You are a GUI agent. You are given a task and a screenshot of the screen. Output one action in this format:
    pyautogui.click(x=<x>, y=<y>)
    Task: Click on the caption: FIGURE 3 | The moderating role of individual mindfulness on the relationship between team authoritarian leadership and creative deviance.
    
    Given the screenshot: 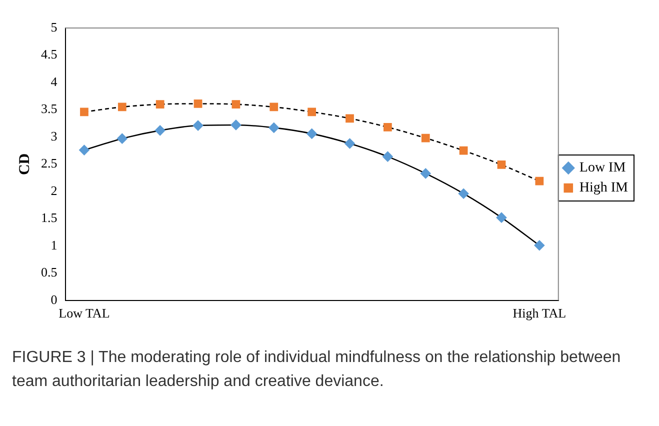 What is the action you would take?
    pyautogui.click(x=316, y=370)
    